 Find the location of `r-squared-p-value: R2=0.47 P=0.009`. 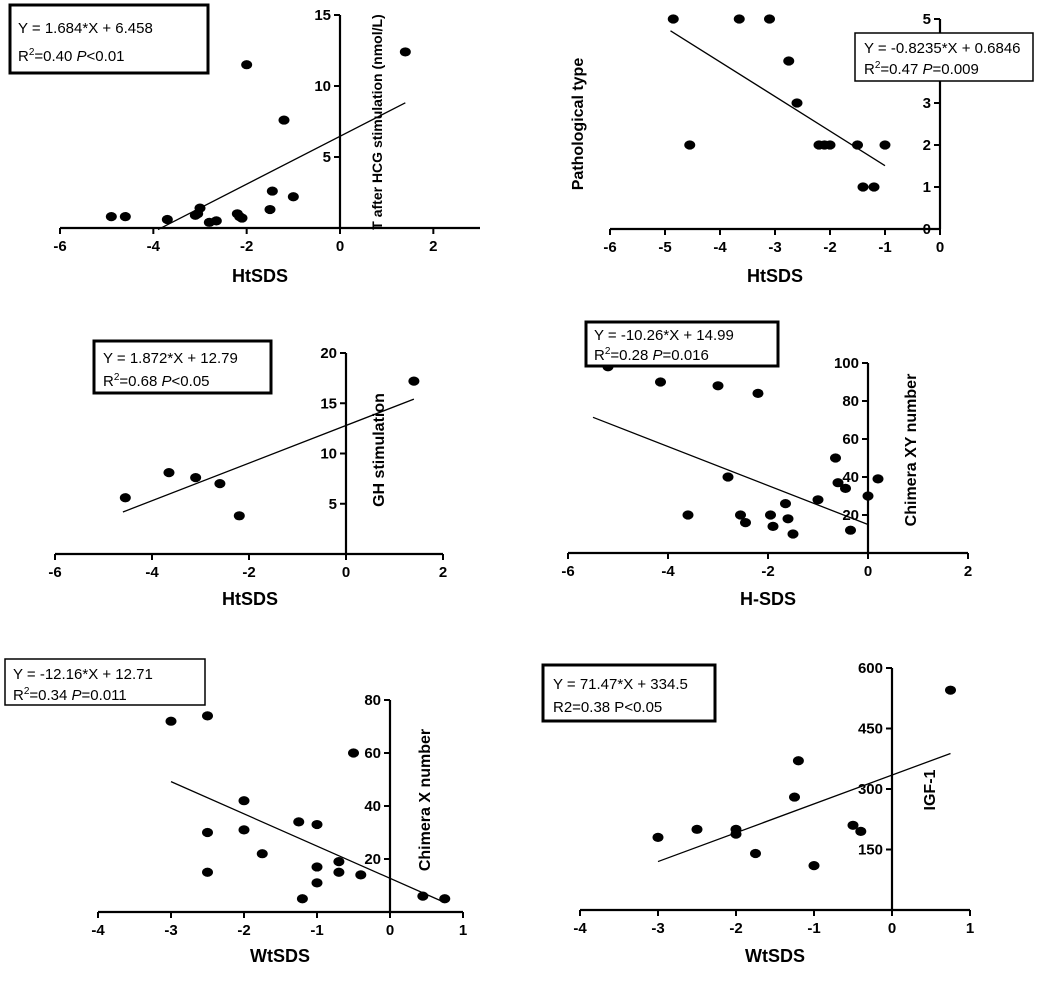

r-squared-p-value: R2=0.47 P=0.009 is located at coordinates (921, 69).